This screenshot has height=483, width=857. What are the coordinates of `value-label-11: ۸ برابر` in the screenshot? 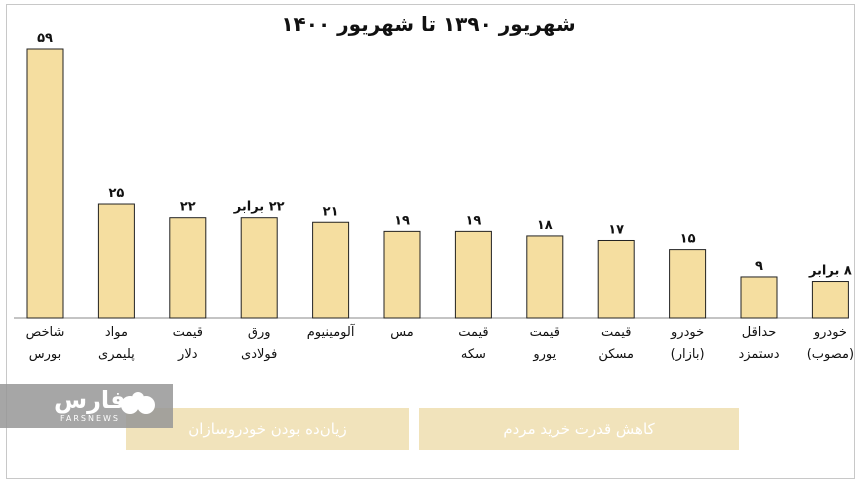 It's located at (830, 271).